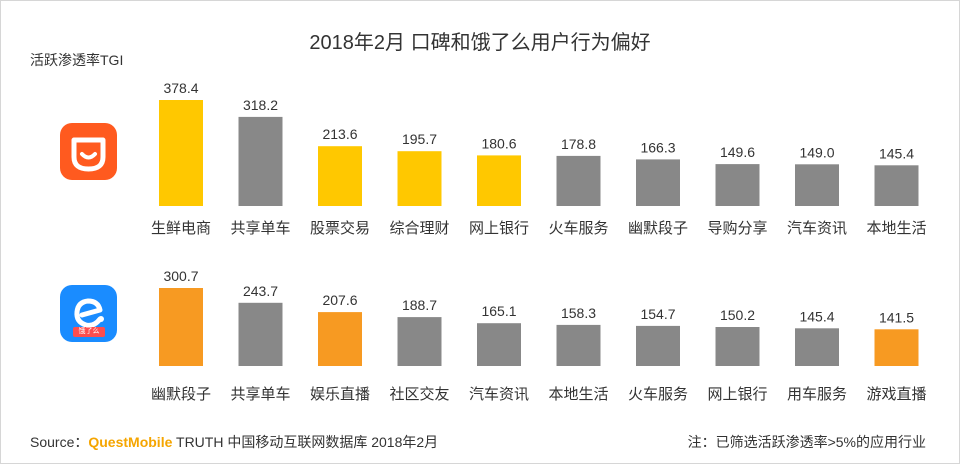 Image resolution: width=960 pixels, height=464 pixels. I want to click on data-label: 243.7, so click(260, 291).